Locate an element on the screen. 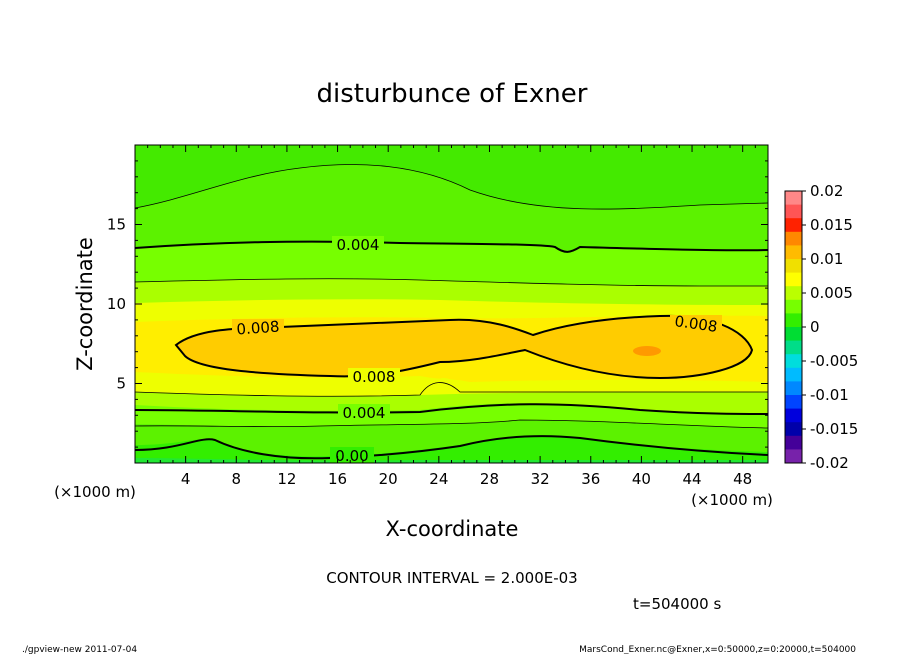 Image resolution: width=904 pixels, height=654 pixels. x-tick-label: 44 is located at coordinates (691, 479).